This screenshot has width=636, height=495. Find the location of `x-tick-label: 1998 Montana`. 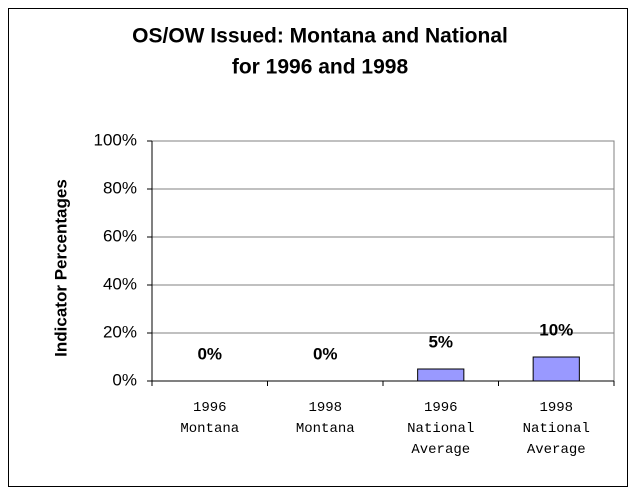

x-tick-label: 1998 Montana is located at coordinates (325, 418).